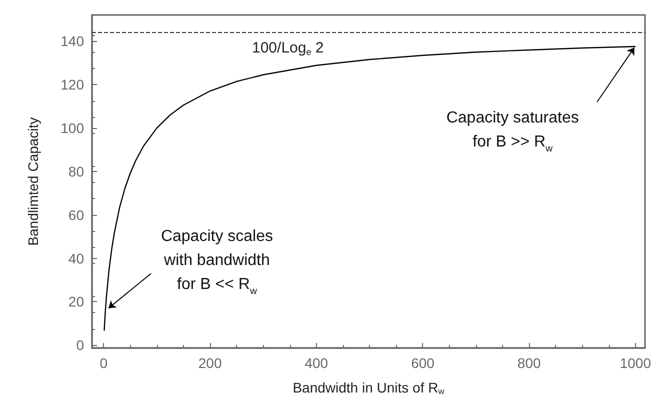 Image resolution: width=662 pixels, height=416 pixels. Describe the element at coordinates (76, 302) in the screenshot. I see `y-tick-label: 20` at that location.